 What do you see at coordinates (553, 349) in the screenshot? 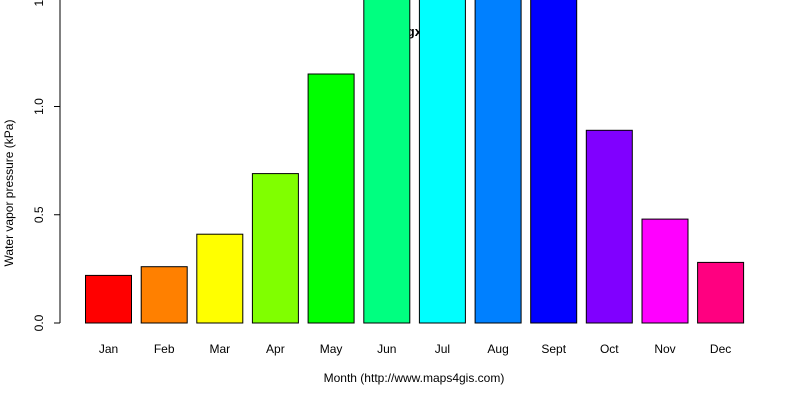
I see `x-tick-label: Sept` at bounding box center [553, 349].